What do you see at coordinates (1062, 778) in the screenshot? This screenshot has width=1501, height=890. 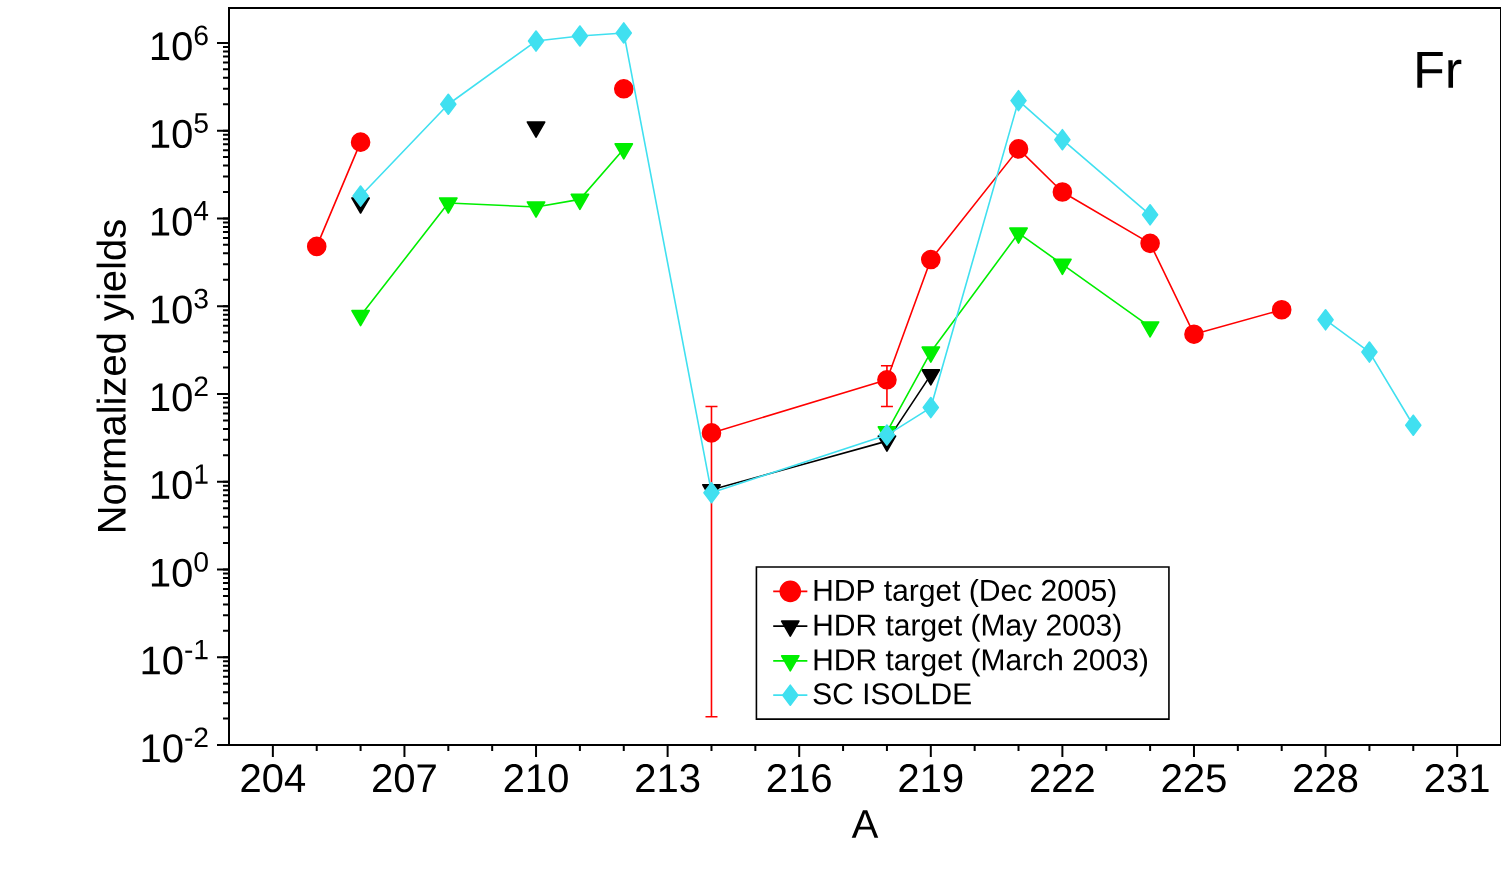 I see `x-tick-label: 222` at bounding box center [1062, 778].